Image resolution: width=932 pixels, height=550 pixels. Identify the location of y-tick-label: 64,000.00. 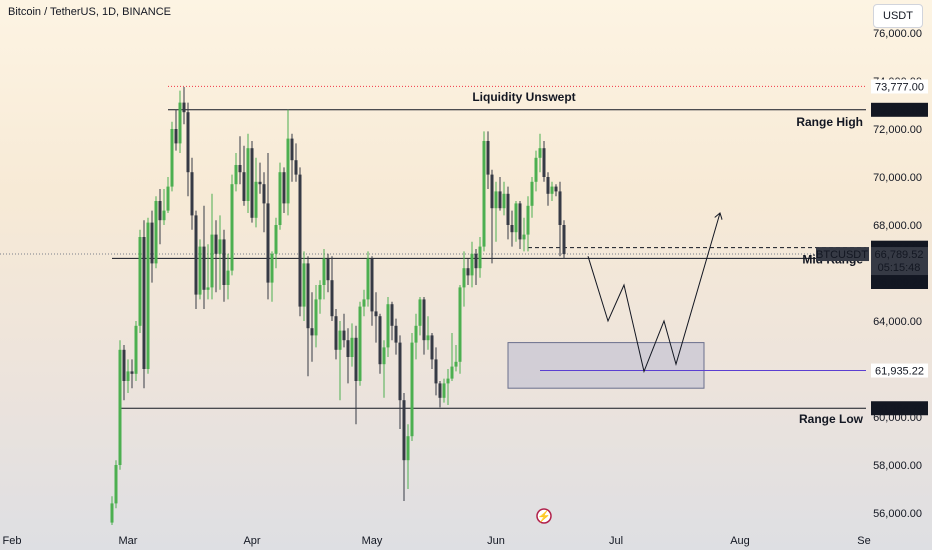
(897, 322).